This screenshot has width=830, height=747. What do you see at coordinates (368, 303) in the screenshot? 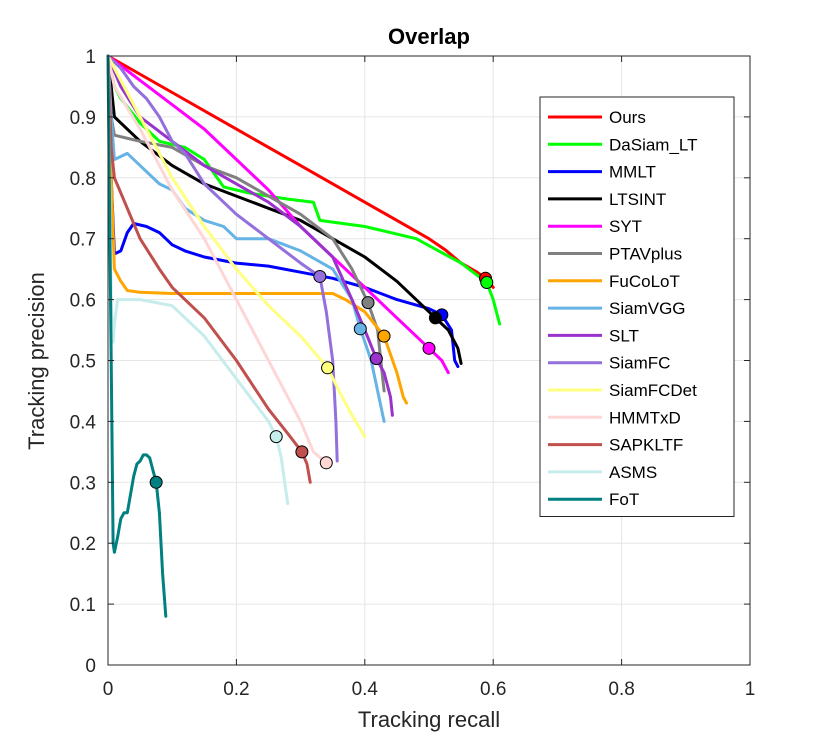
I see `series-marker-ptavplus` at bounding box center [368, 303].